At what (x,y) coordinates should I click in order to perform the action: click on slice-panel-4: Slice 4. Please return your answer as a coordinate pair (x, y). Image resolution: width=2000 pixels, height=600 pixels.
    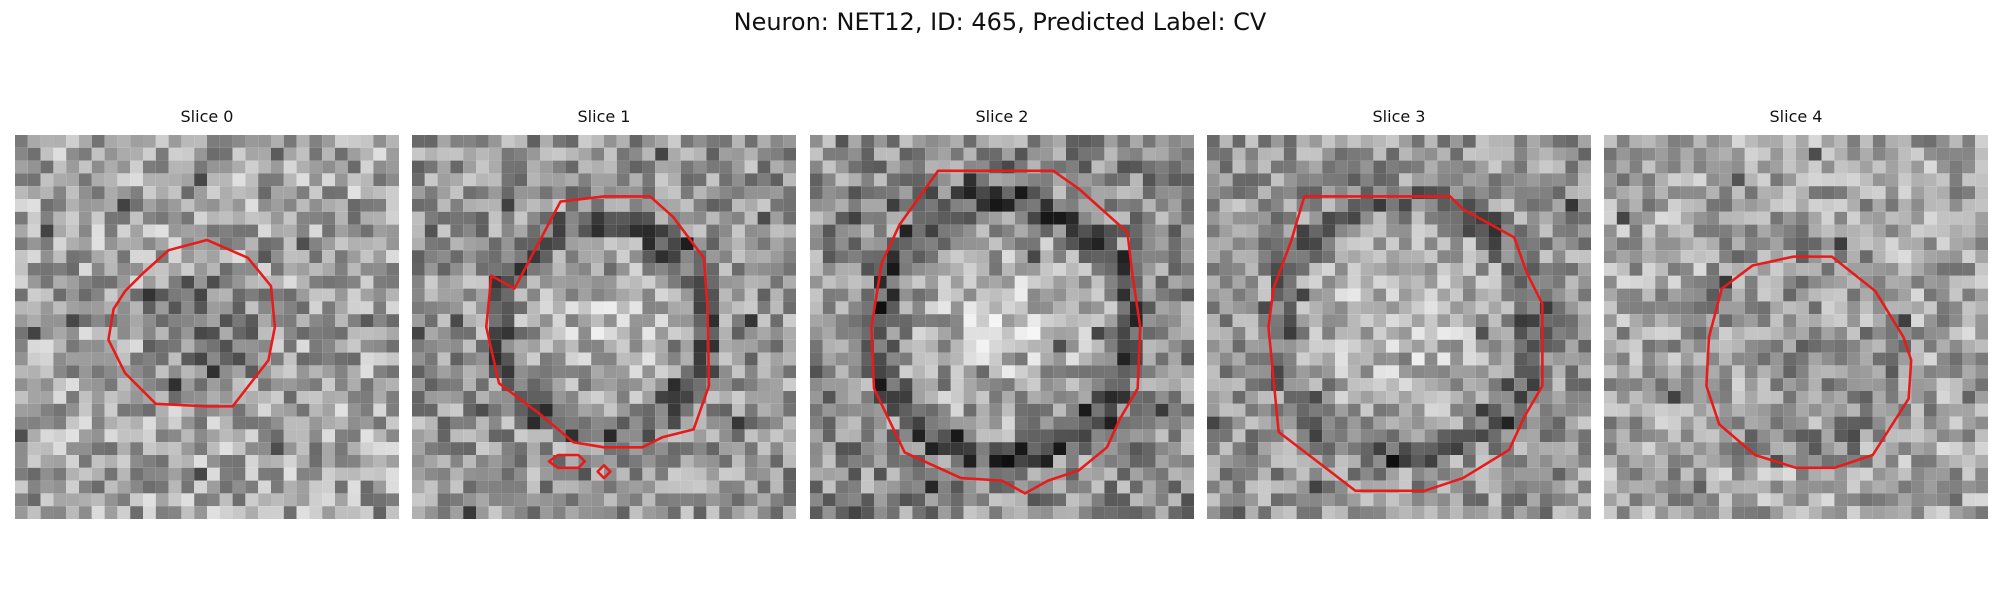
    Looking at the image, I should click on (1796, 317).